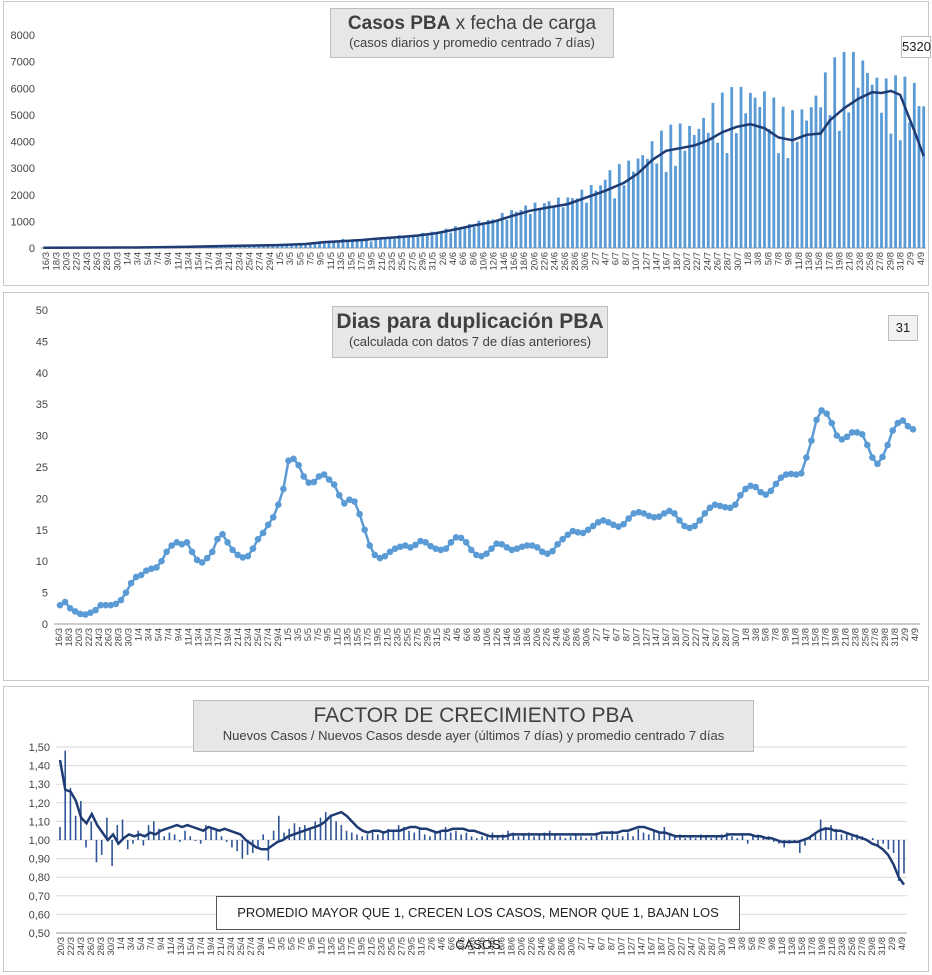 Image resolution: width=932 pixels, height=975 pixels. I want to click on x-tick-label: 7/8, so click(779, 258).